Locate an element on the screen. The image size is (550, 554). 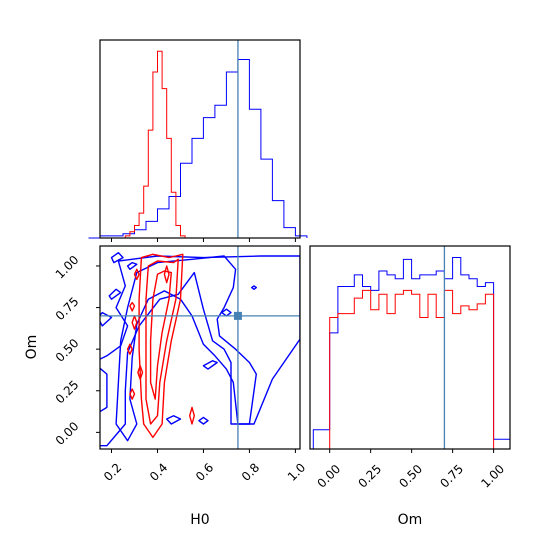
x-axis-label-Om: Om is located at coordinates (410, 520).